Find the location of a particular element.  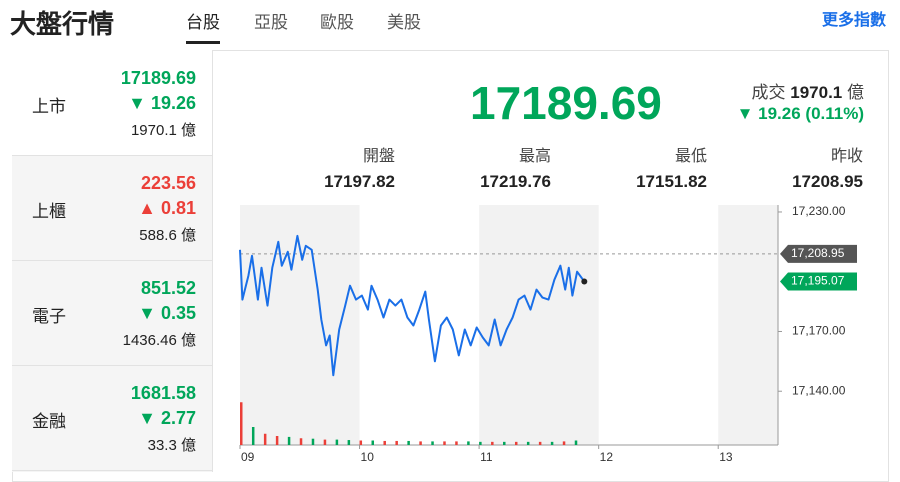

y-tick-label: 17,230.00 is located at coordinates (819, 211).